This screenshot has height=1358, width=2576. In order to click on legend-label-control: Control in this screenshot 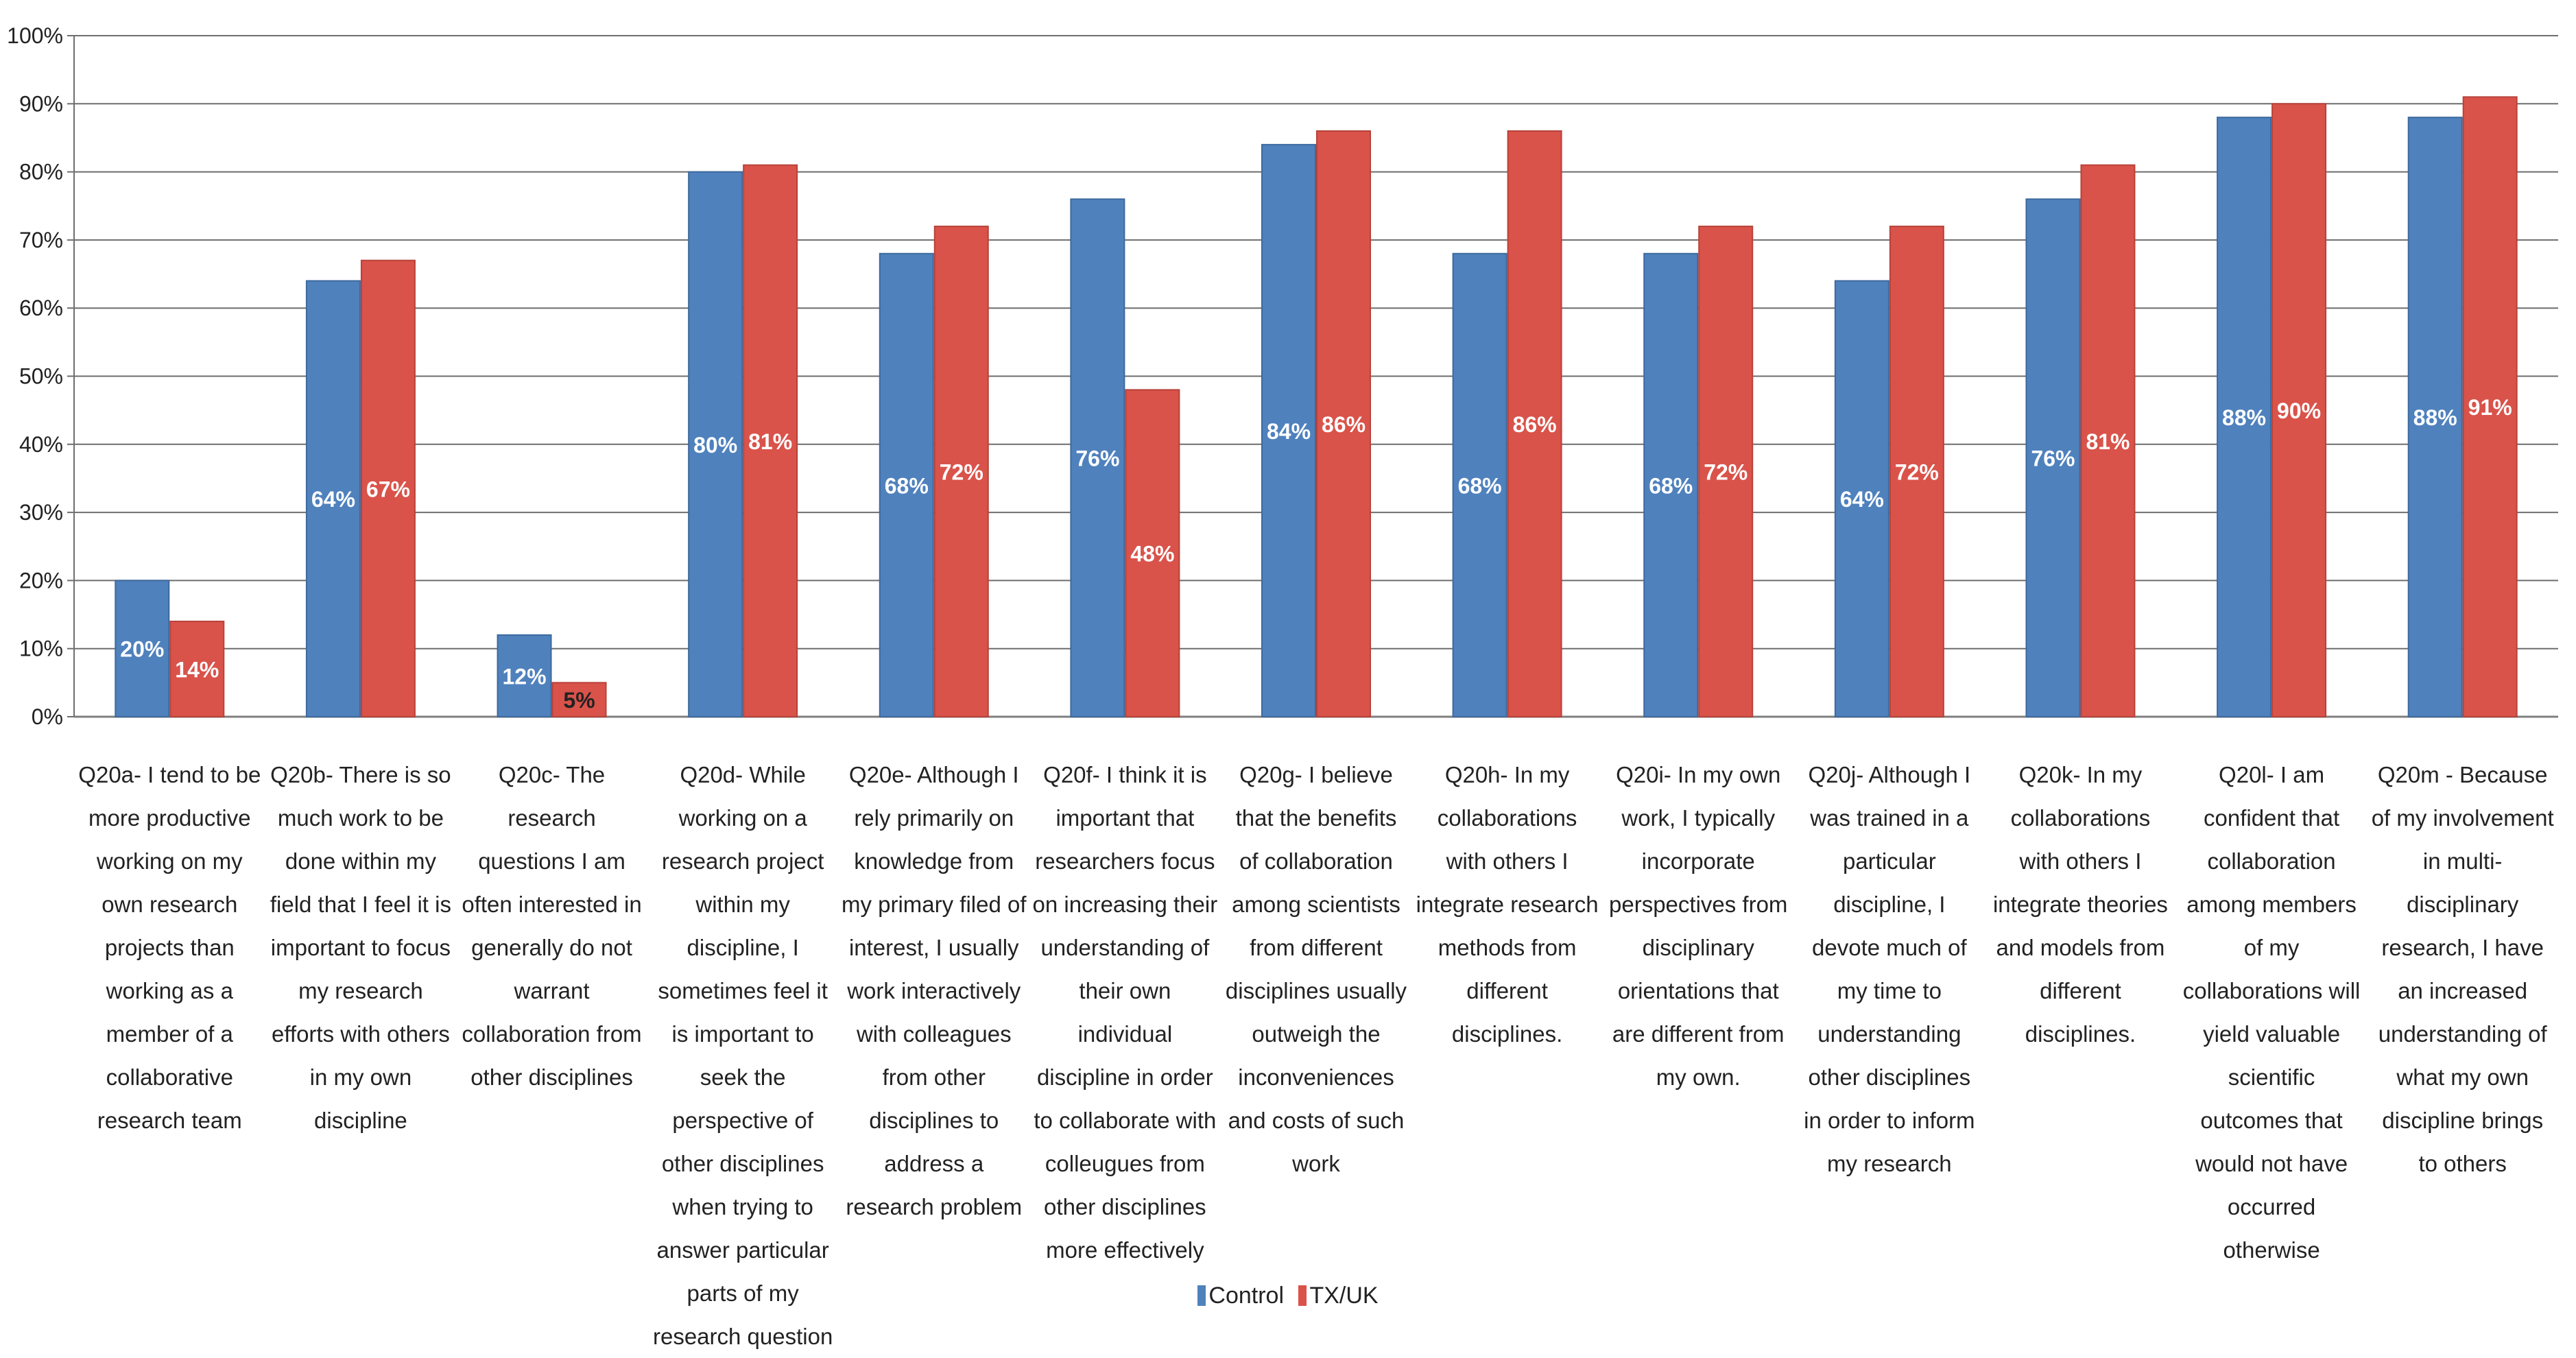, I will do `click(1246, 1296)`.